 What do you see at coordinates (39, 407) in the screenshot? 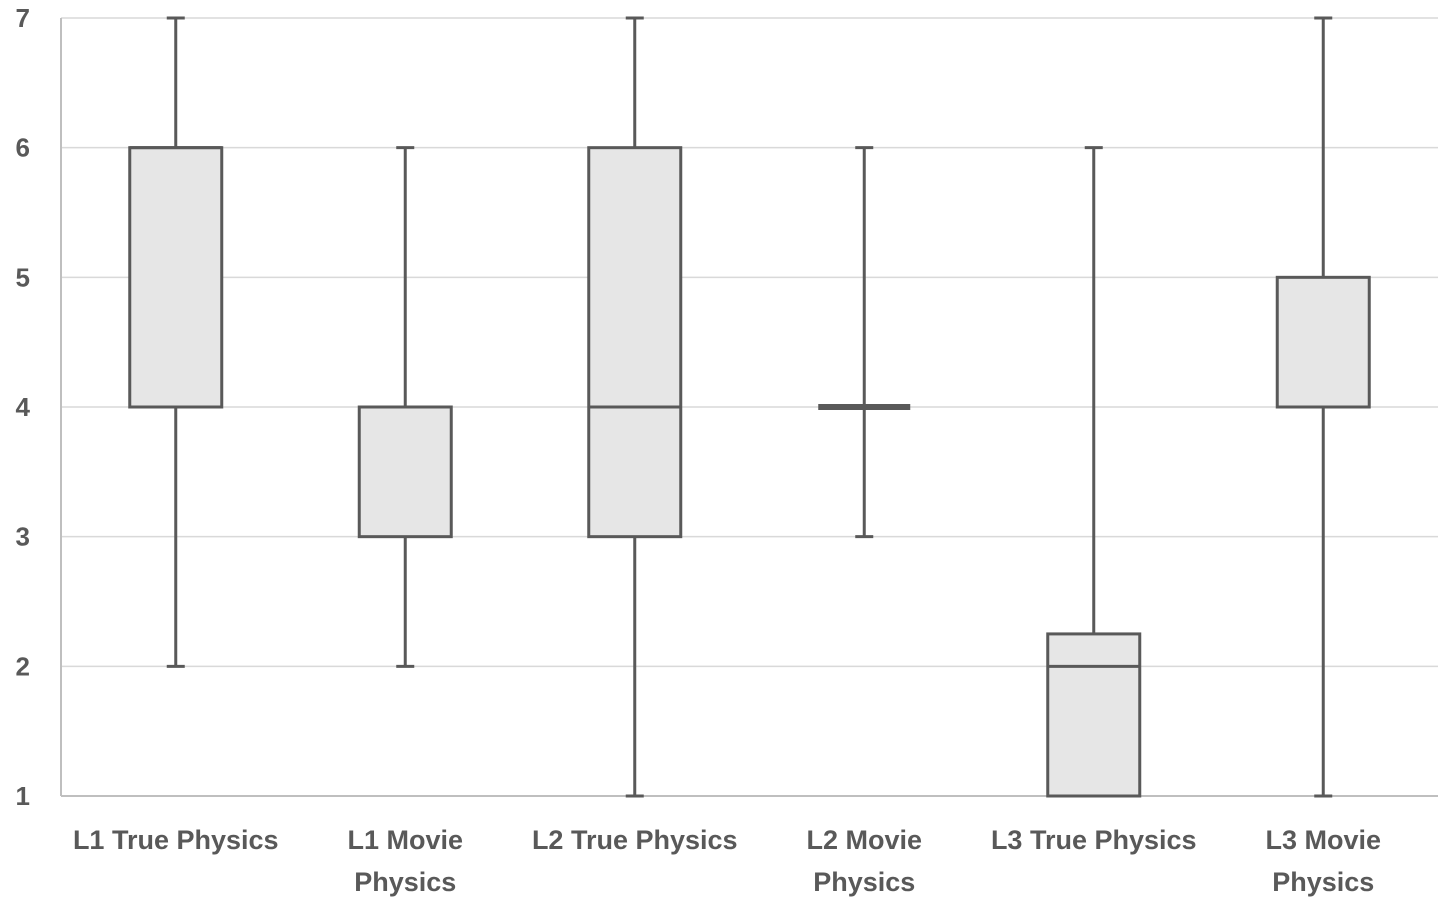
I see `y-axis: 1 2 3 4 5 6 7` at bounding box center [39, 407].